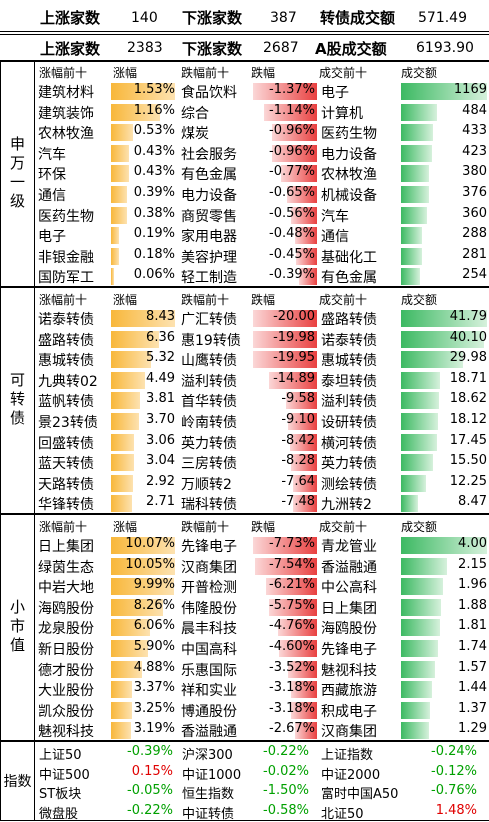 This screenshot has height=822, width=489. What do you see at coordinates (59, 814) in the screenshot?
I see `index-name: 微盘股` at bounding box center [59, 814].